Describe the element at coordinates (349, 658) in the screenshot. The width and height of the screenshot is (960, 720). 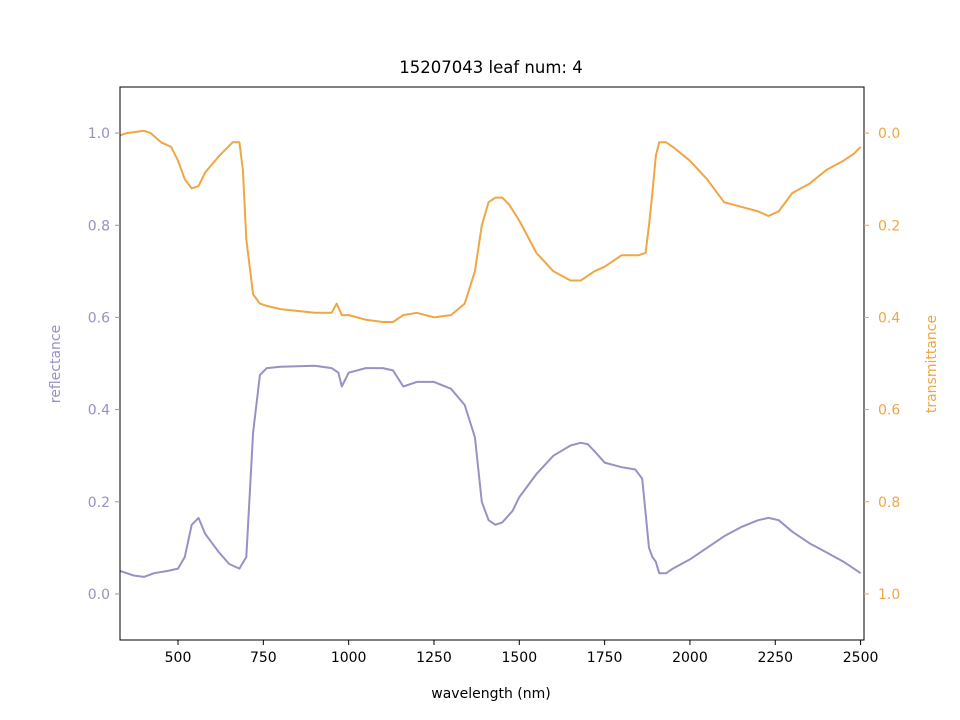
I see `x-tick-label: 1000` at that location.